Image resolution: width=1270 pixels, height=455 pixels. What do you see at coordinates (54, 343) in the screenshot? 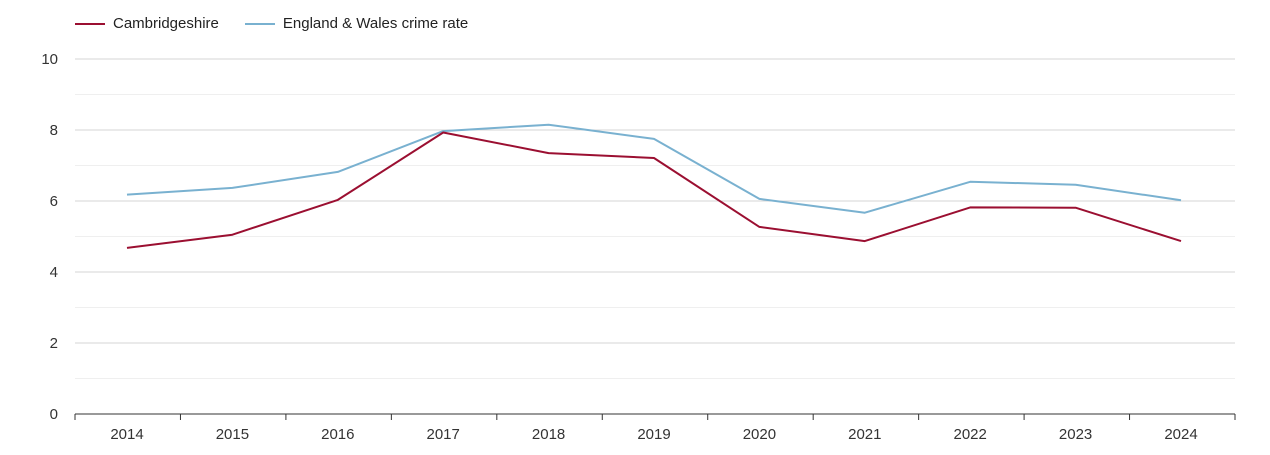
I see `y-tick-label: 2` at bounding box center [54, 343].